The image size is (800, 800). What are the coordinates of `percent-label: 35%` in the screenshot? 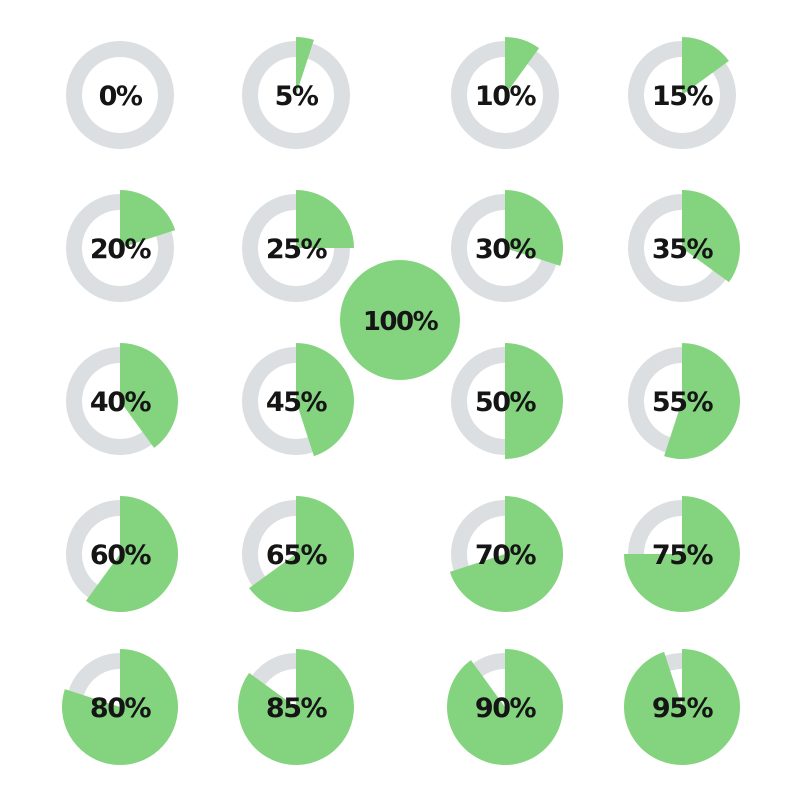 It's located at (683, 249).